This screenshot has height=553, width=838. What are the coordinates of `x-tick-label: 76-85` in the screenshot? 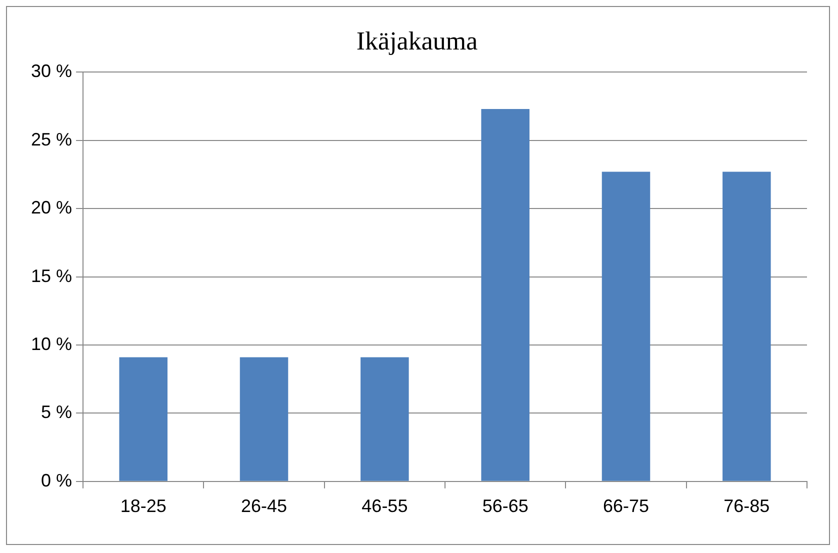 It's located at (747, 506).